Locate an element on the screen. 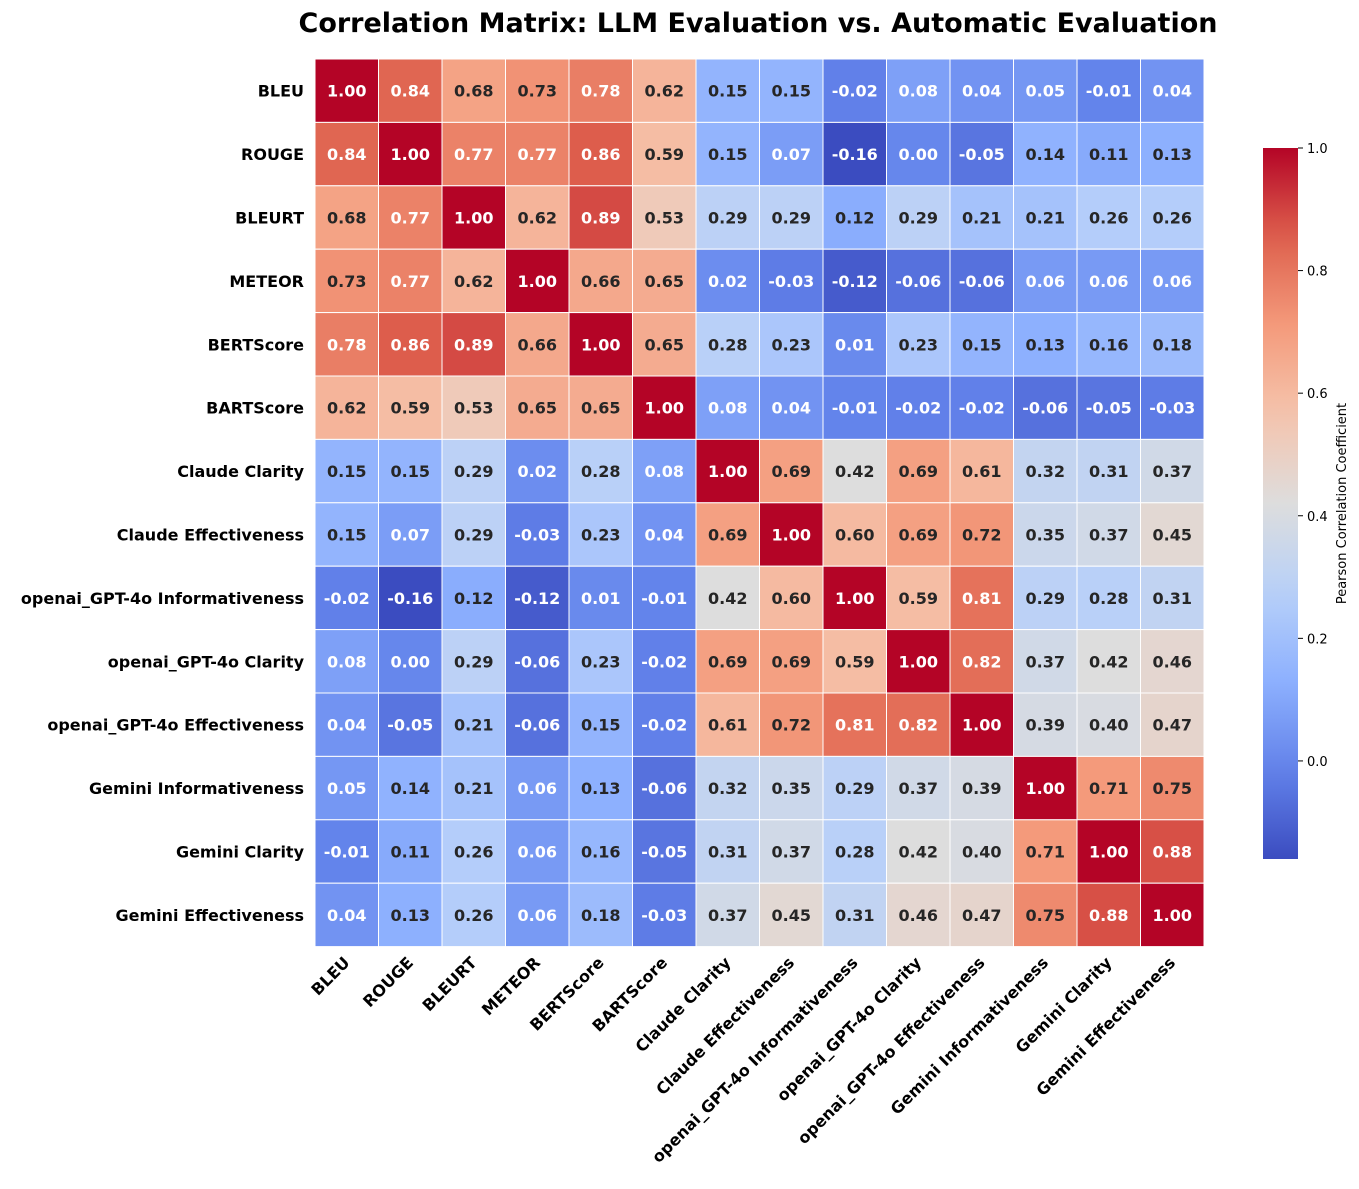  y-axis-tick-label: Gemini Informativeness is located at coordinates (196, 788).